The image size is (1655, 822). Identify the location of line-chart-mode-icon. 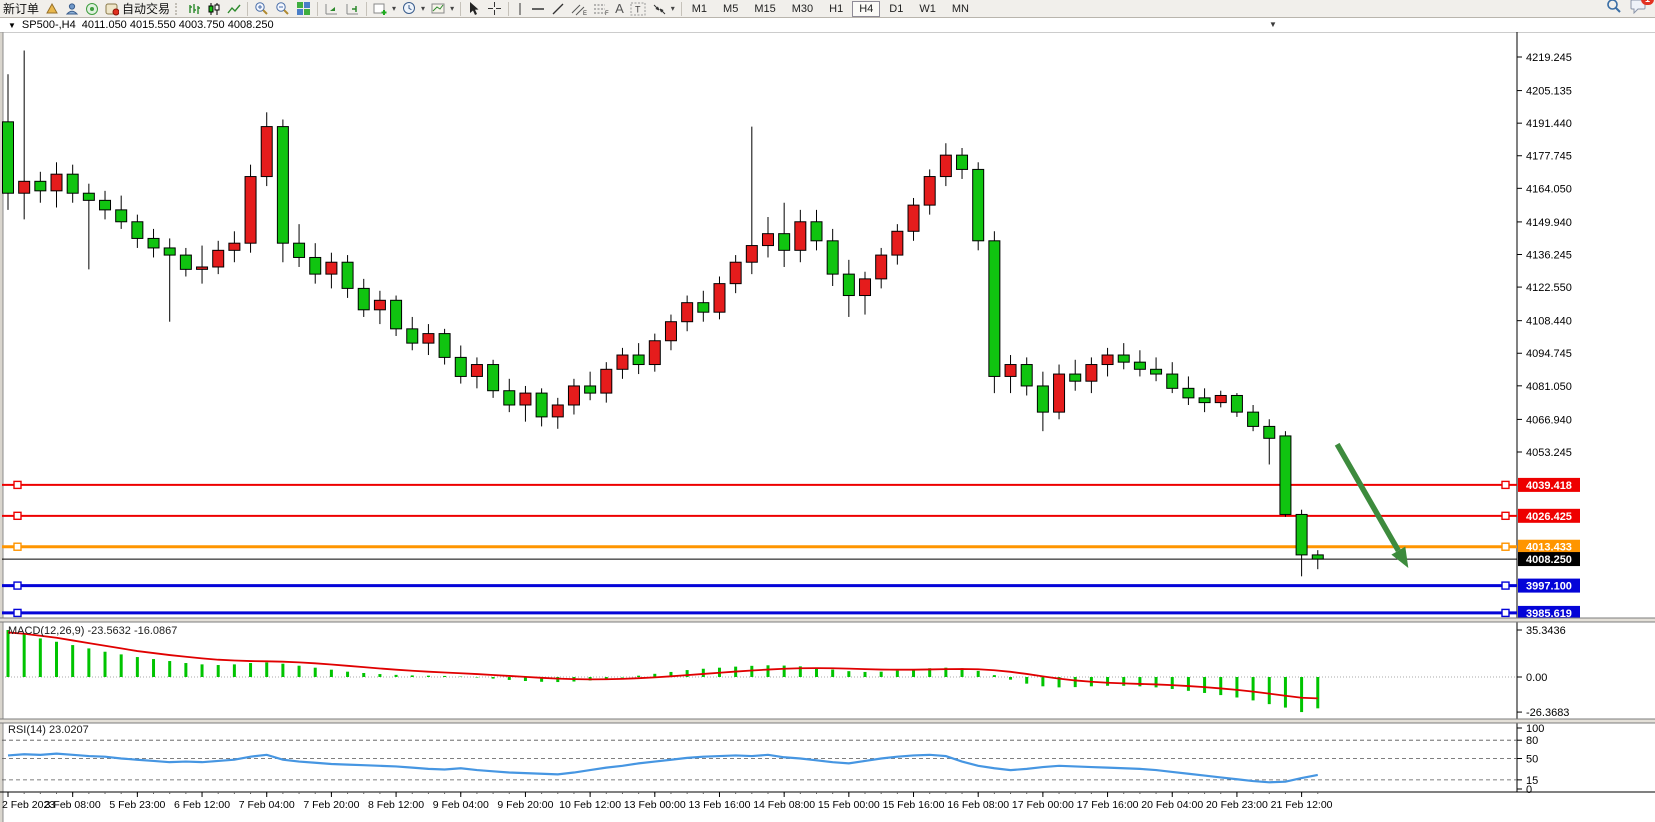
(234, 9).